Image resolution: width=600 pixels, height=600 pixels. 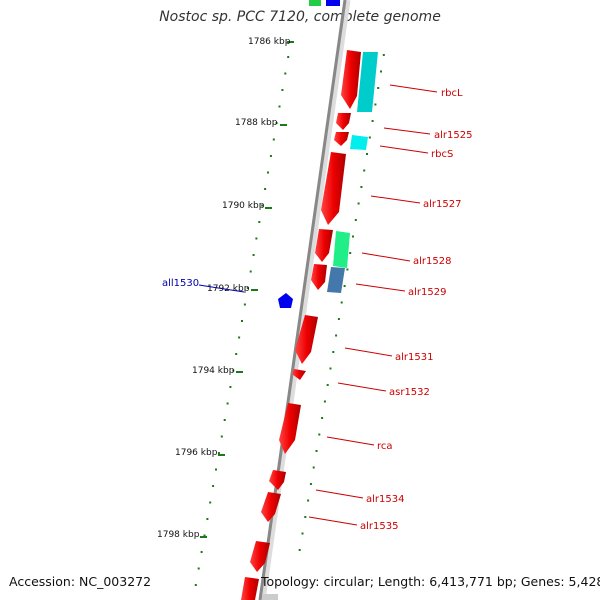 What do you see at coordinates (315, 3) in the screenshot?
I see `top-green-feature` at bounding box center [315, 3].